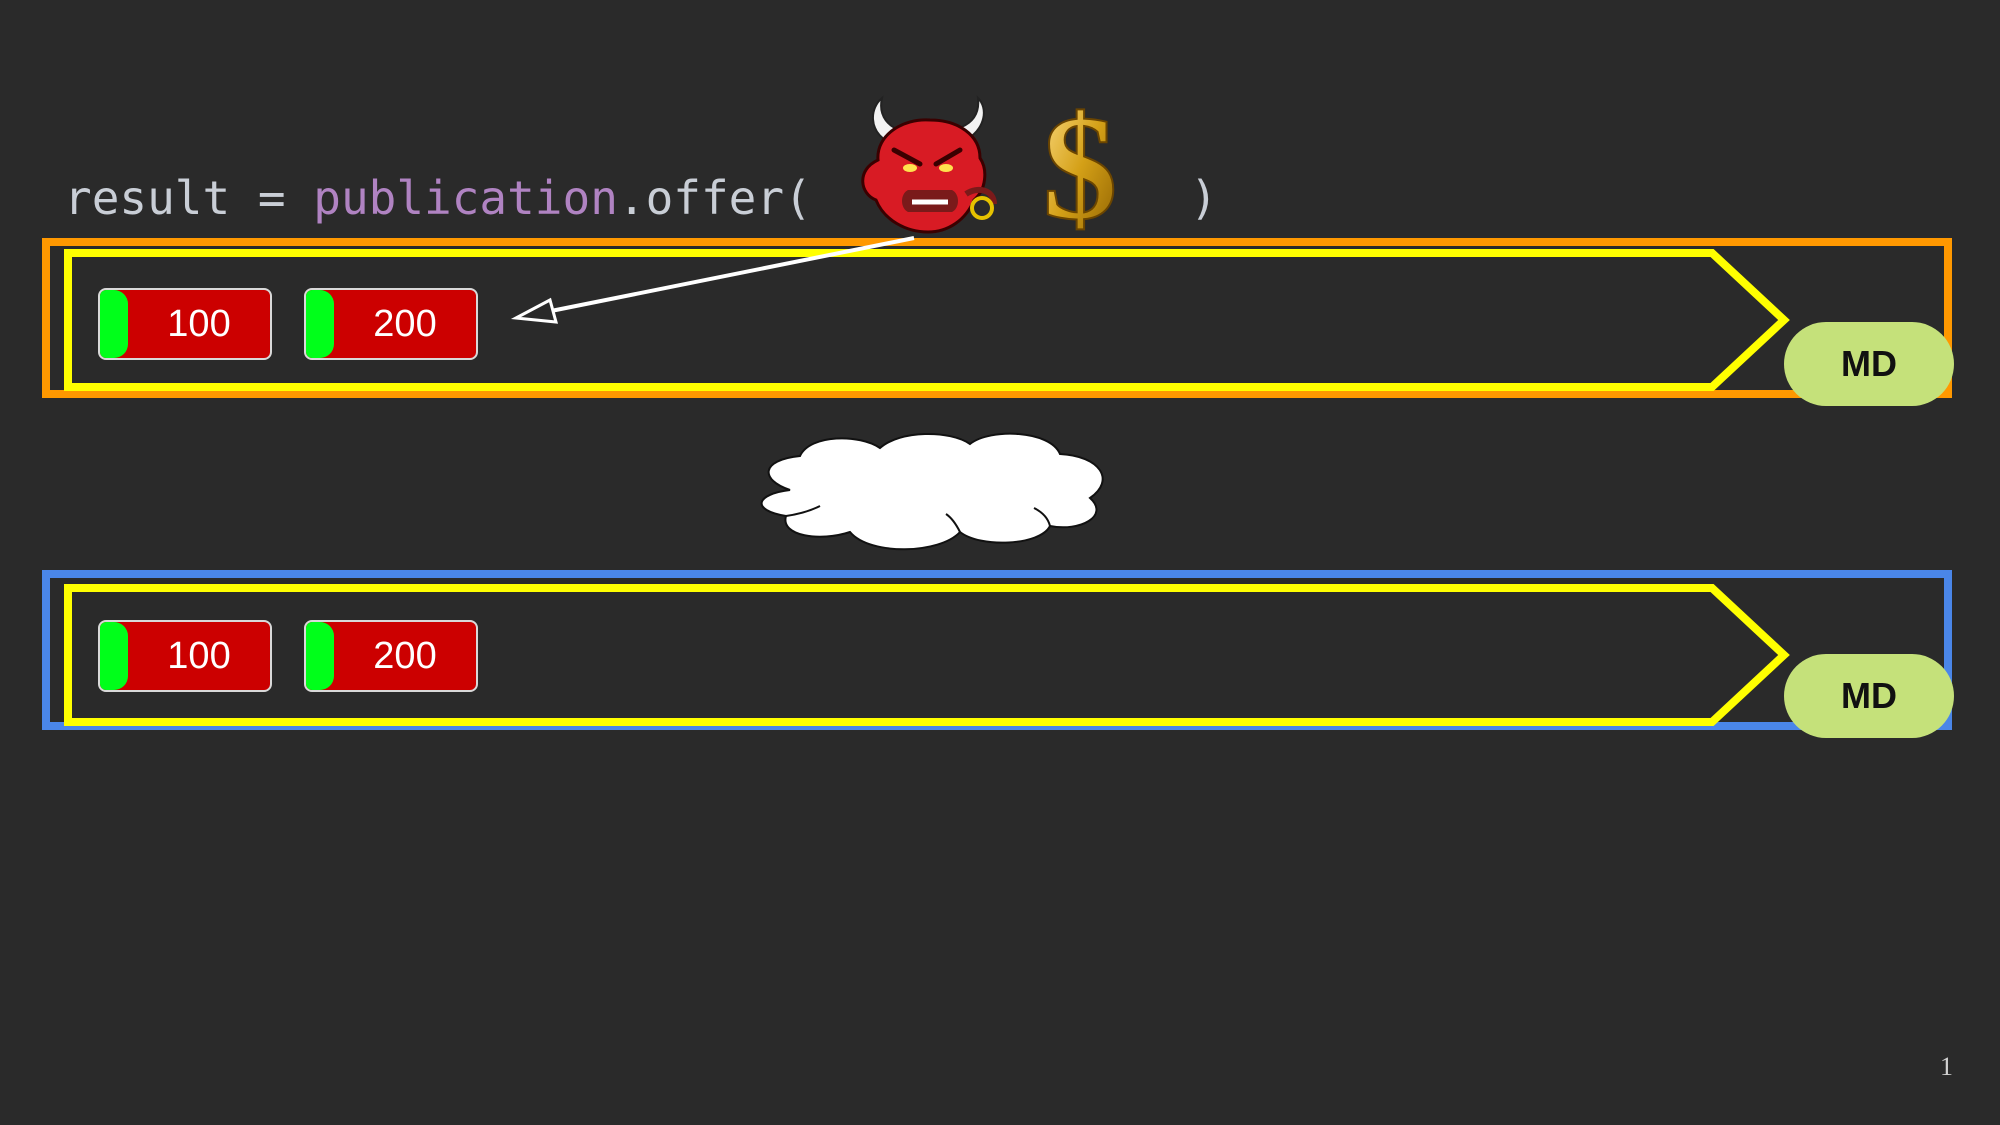 This screenshot has width=2000, height=1125. I want to click on dollar-icon: $, so click(1080, 165).